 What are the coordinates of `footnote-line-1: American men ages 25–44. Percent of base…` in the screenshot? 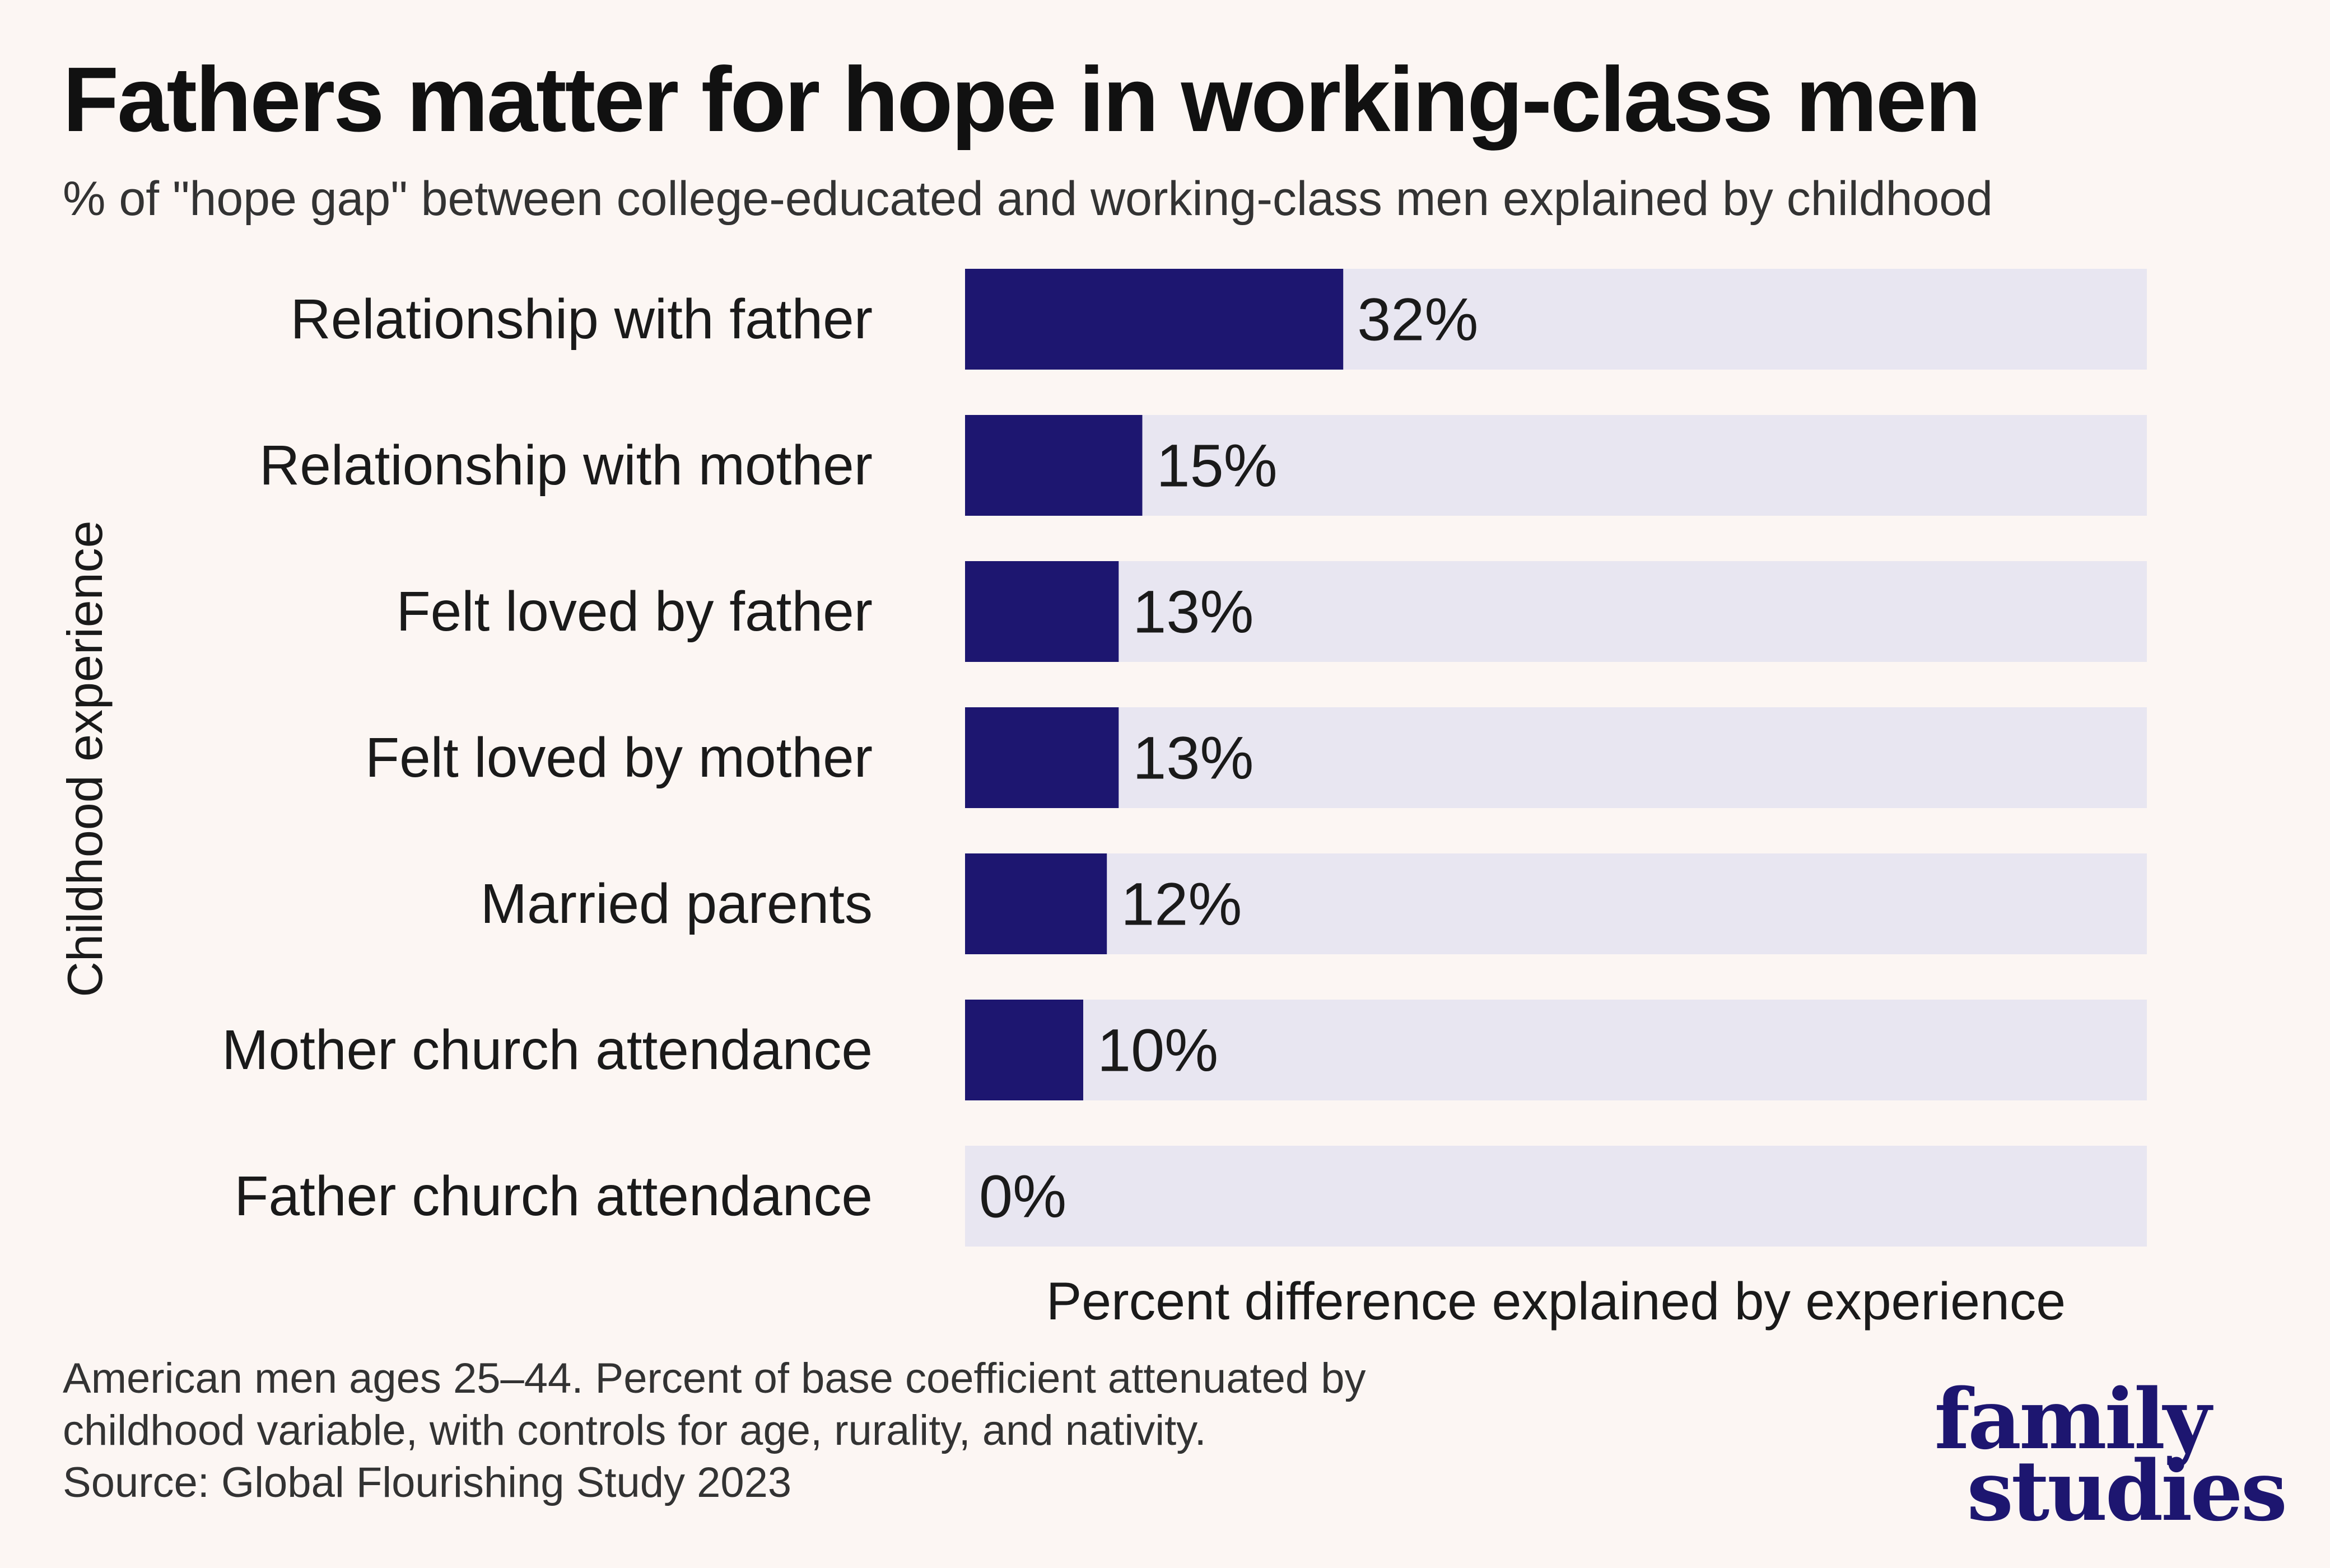 It's located at (714, 1379).